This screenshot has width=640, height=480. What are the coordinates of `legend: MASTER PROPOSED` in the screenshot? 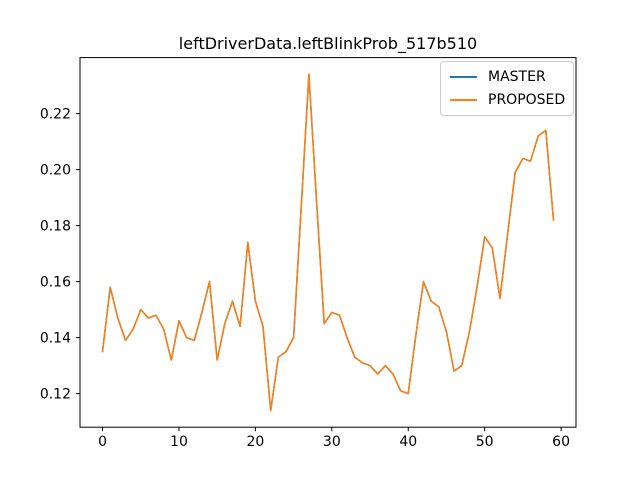 It's located at (507, 88).